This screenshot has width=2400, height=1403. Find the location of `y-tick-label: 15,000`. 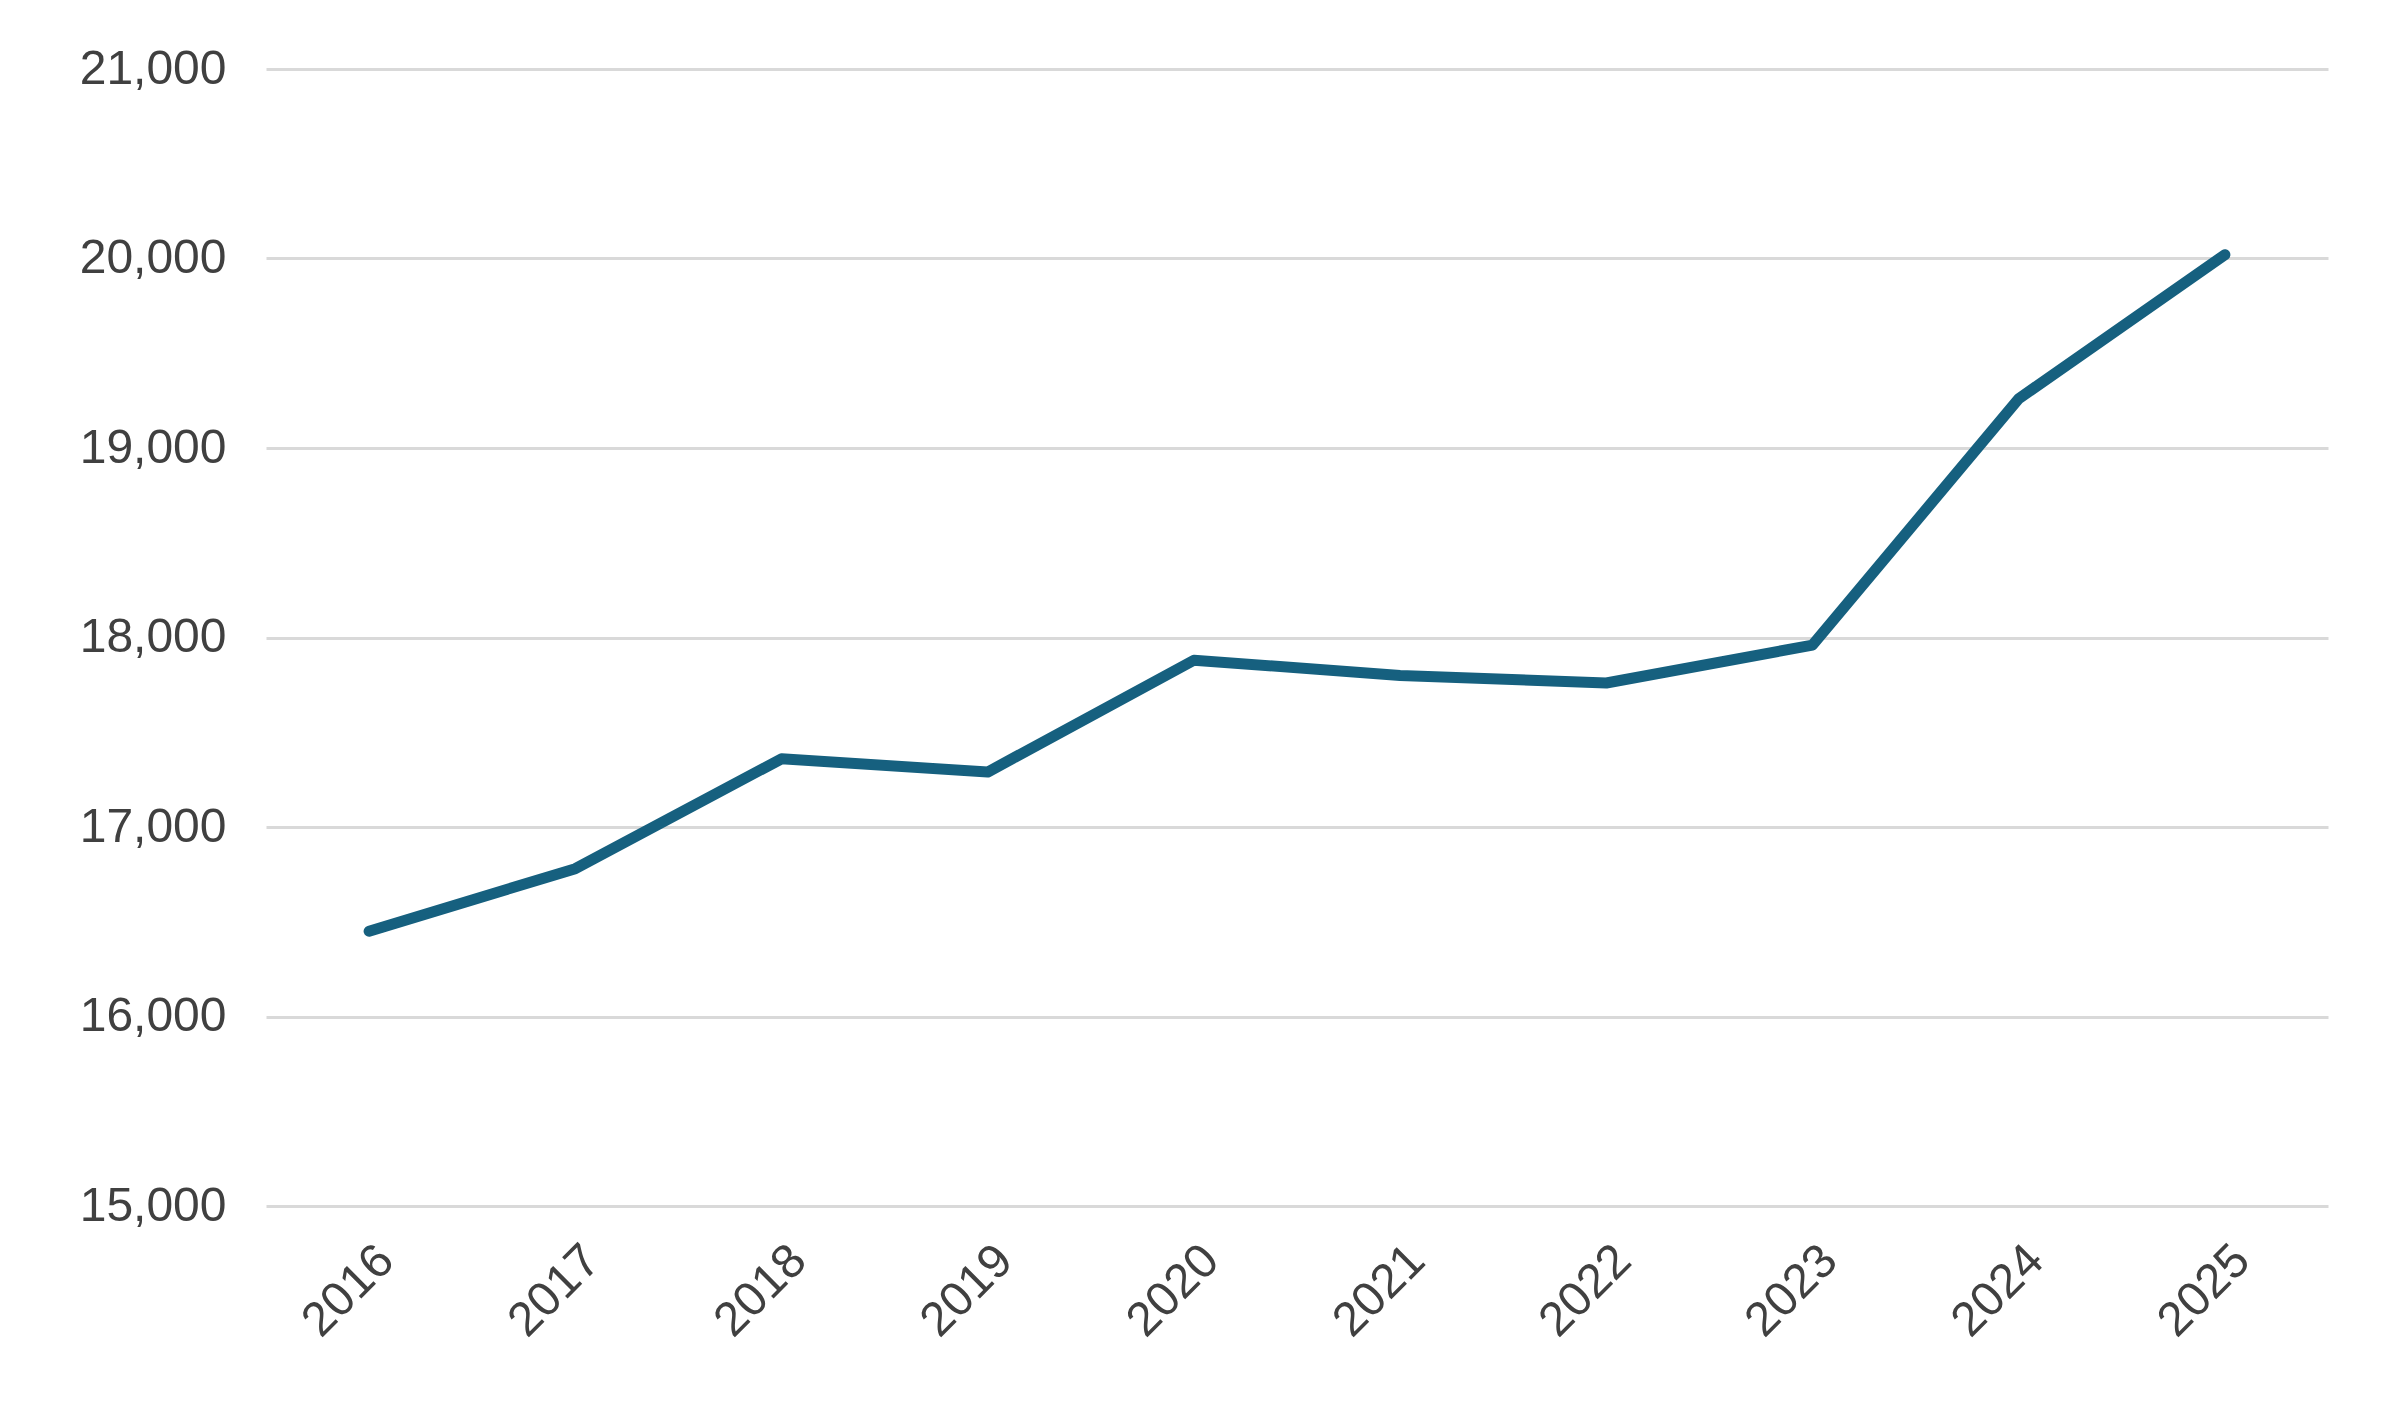

y-tick-label: 15,000 is located at coordinates (153, 1204).